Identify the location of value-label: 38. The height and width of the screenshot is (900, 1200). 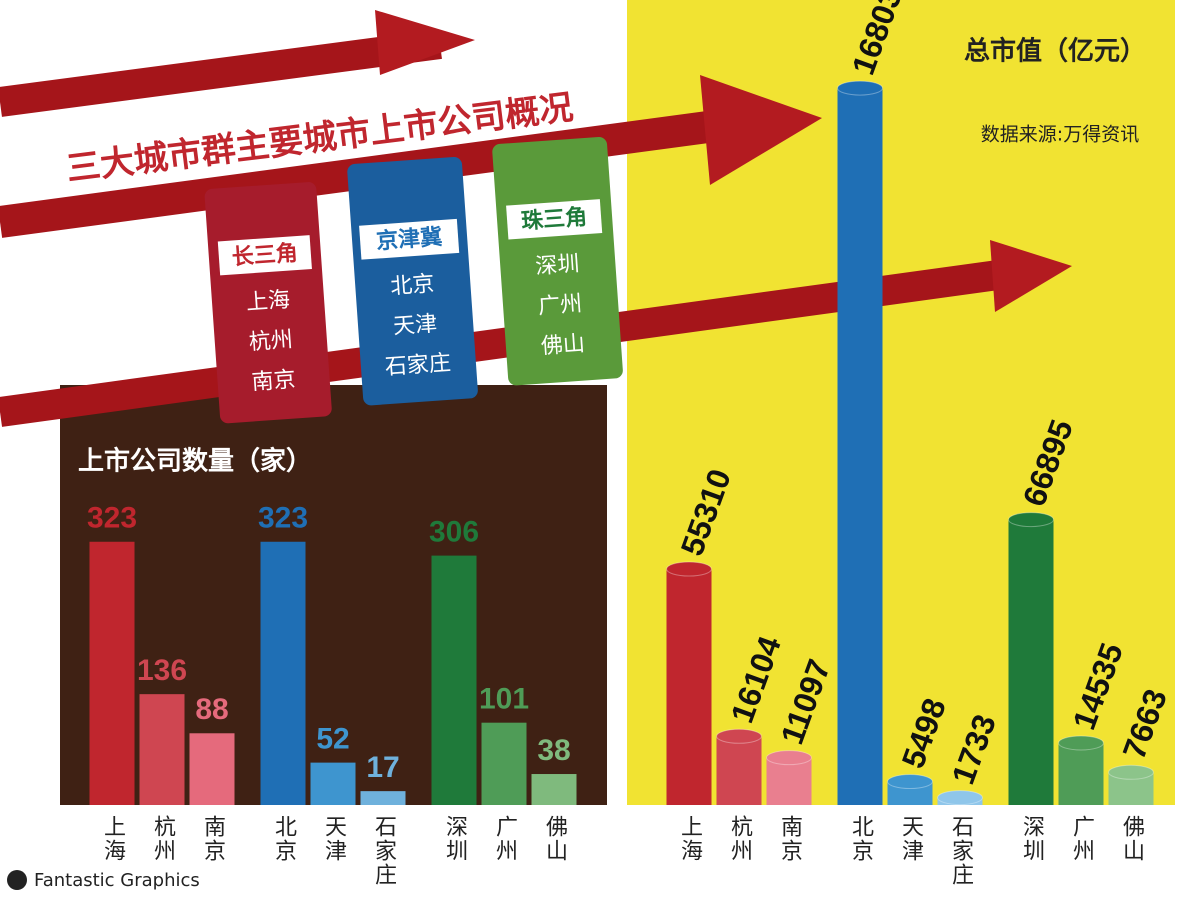
(553, 750).